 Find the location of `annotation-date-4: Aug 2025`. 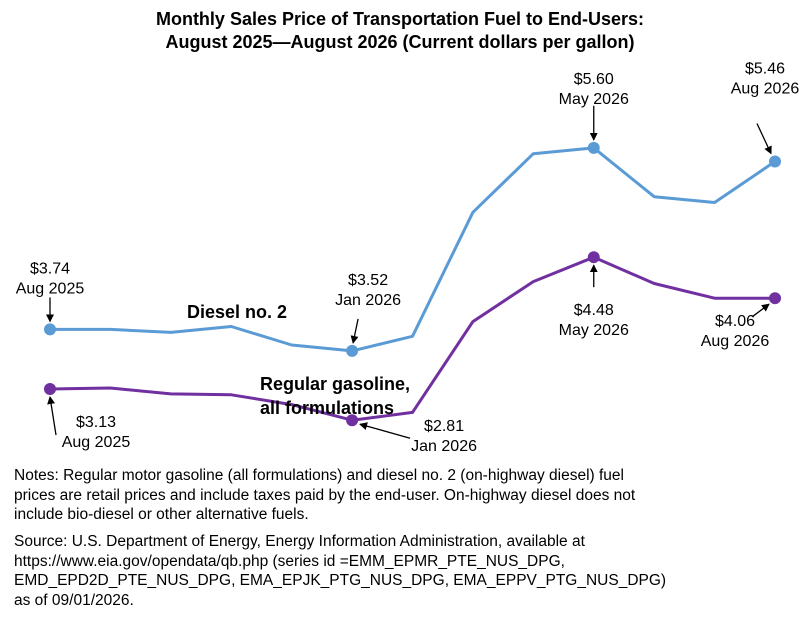

annotation-date-4: Aug 2025 is located at coordinates (96, 442).